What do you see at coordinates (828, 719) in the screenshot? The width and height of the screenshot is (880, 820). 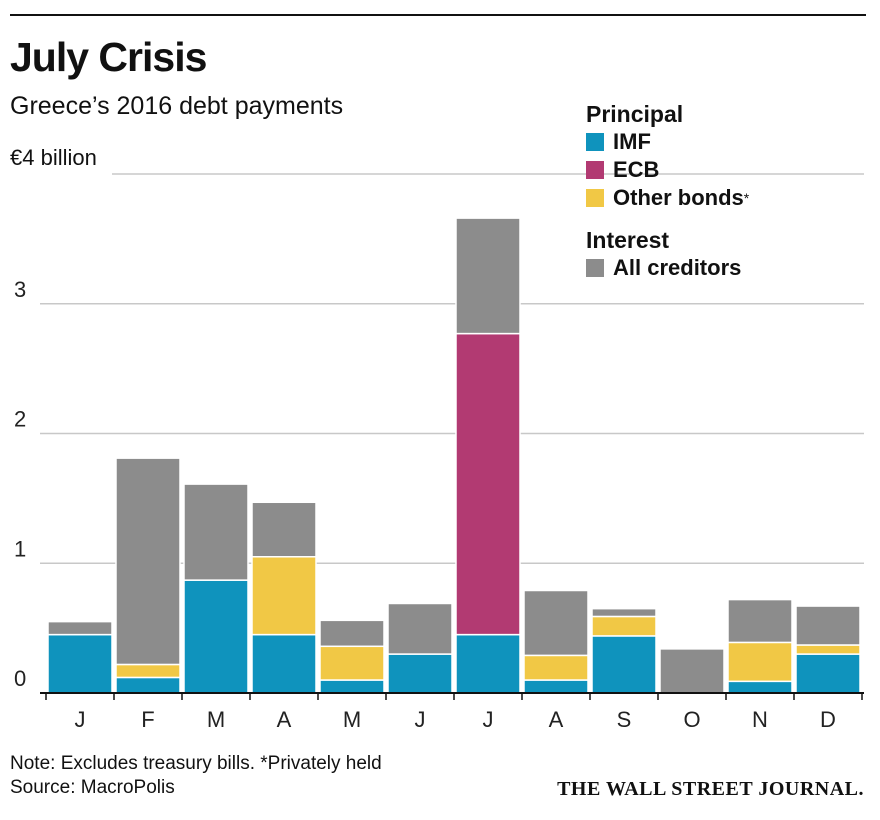 I see `x-tick-label: D` at bounding box center [828, 719].